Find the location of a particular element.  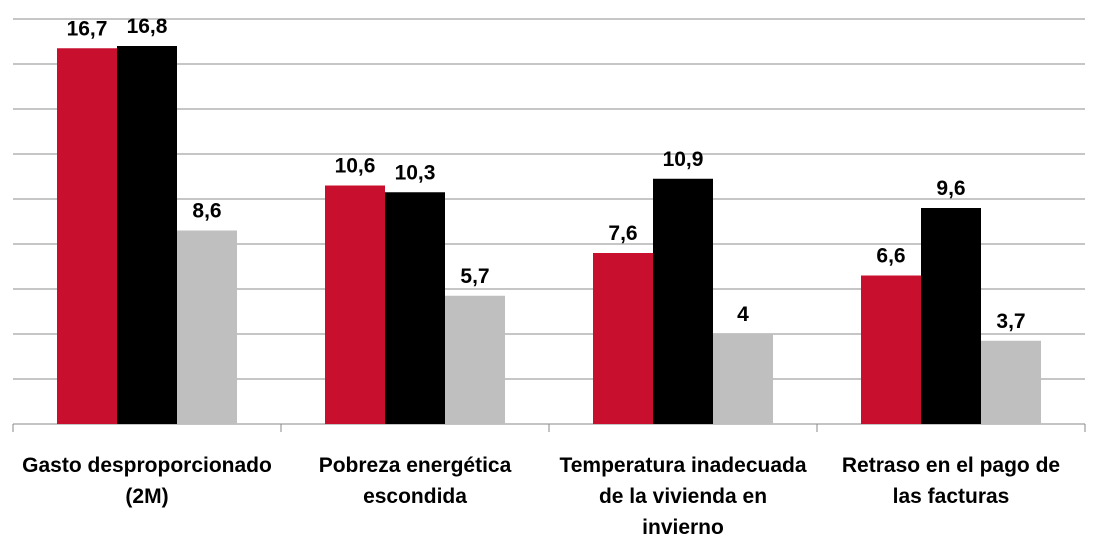

data-label: 10,3 is located at coordinates (415, 172).